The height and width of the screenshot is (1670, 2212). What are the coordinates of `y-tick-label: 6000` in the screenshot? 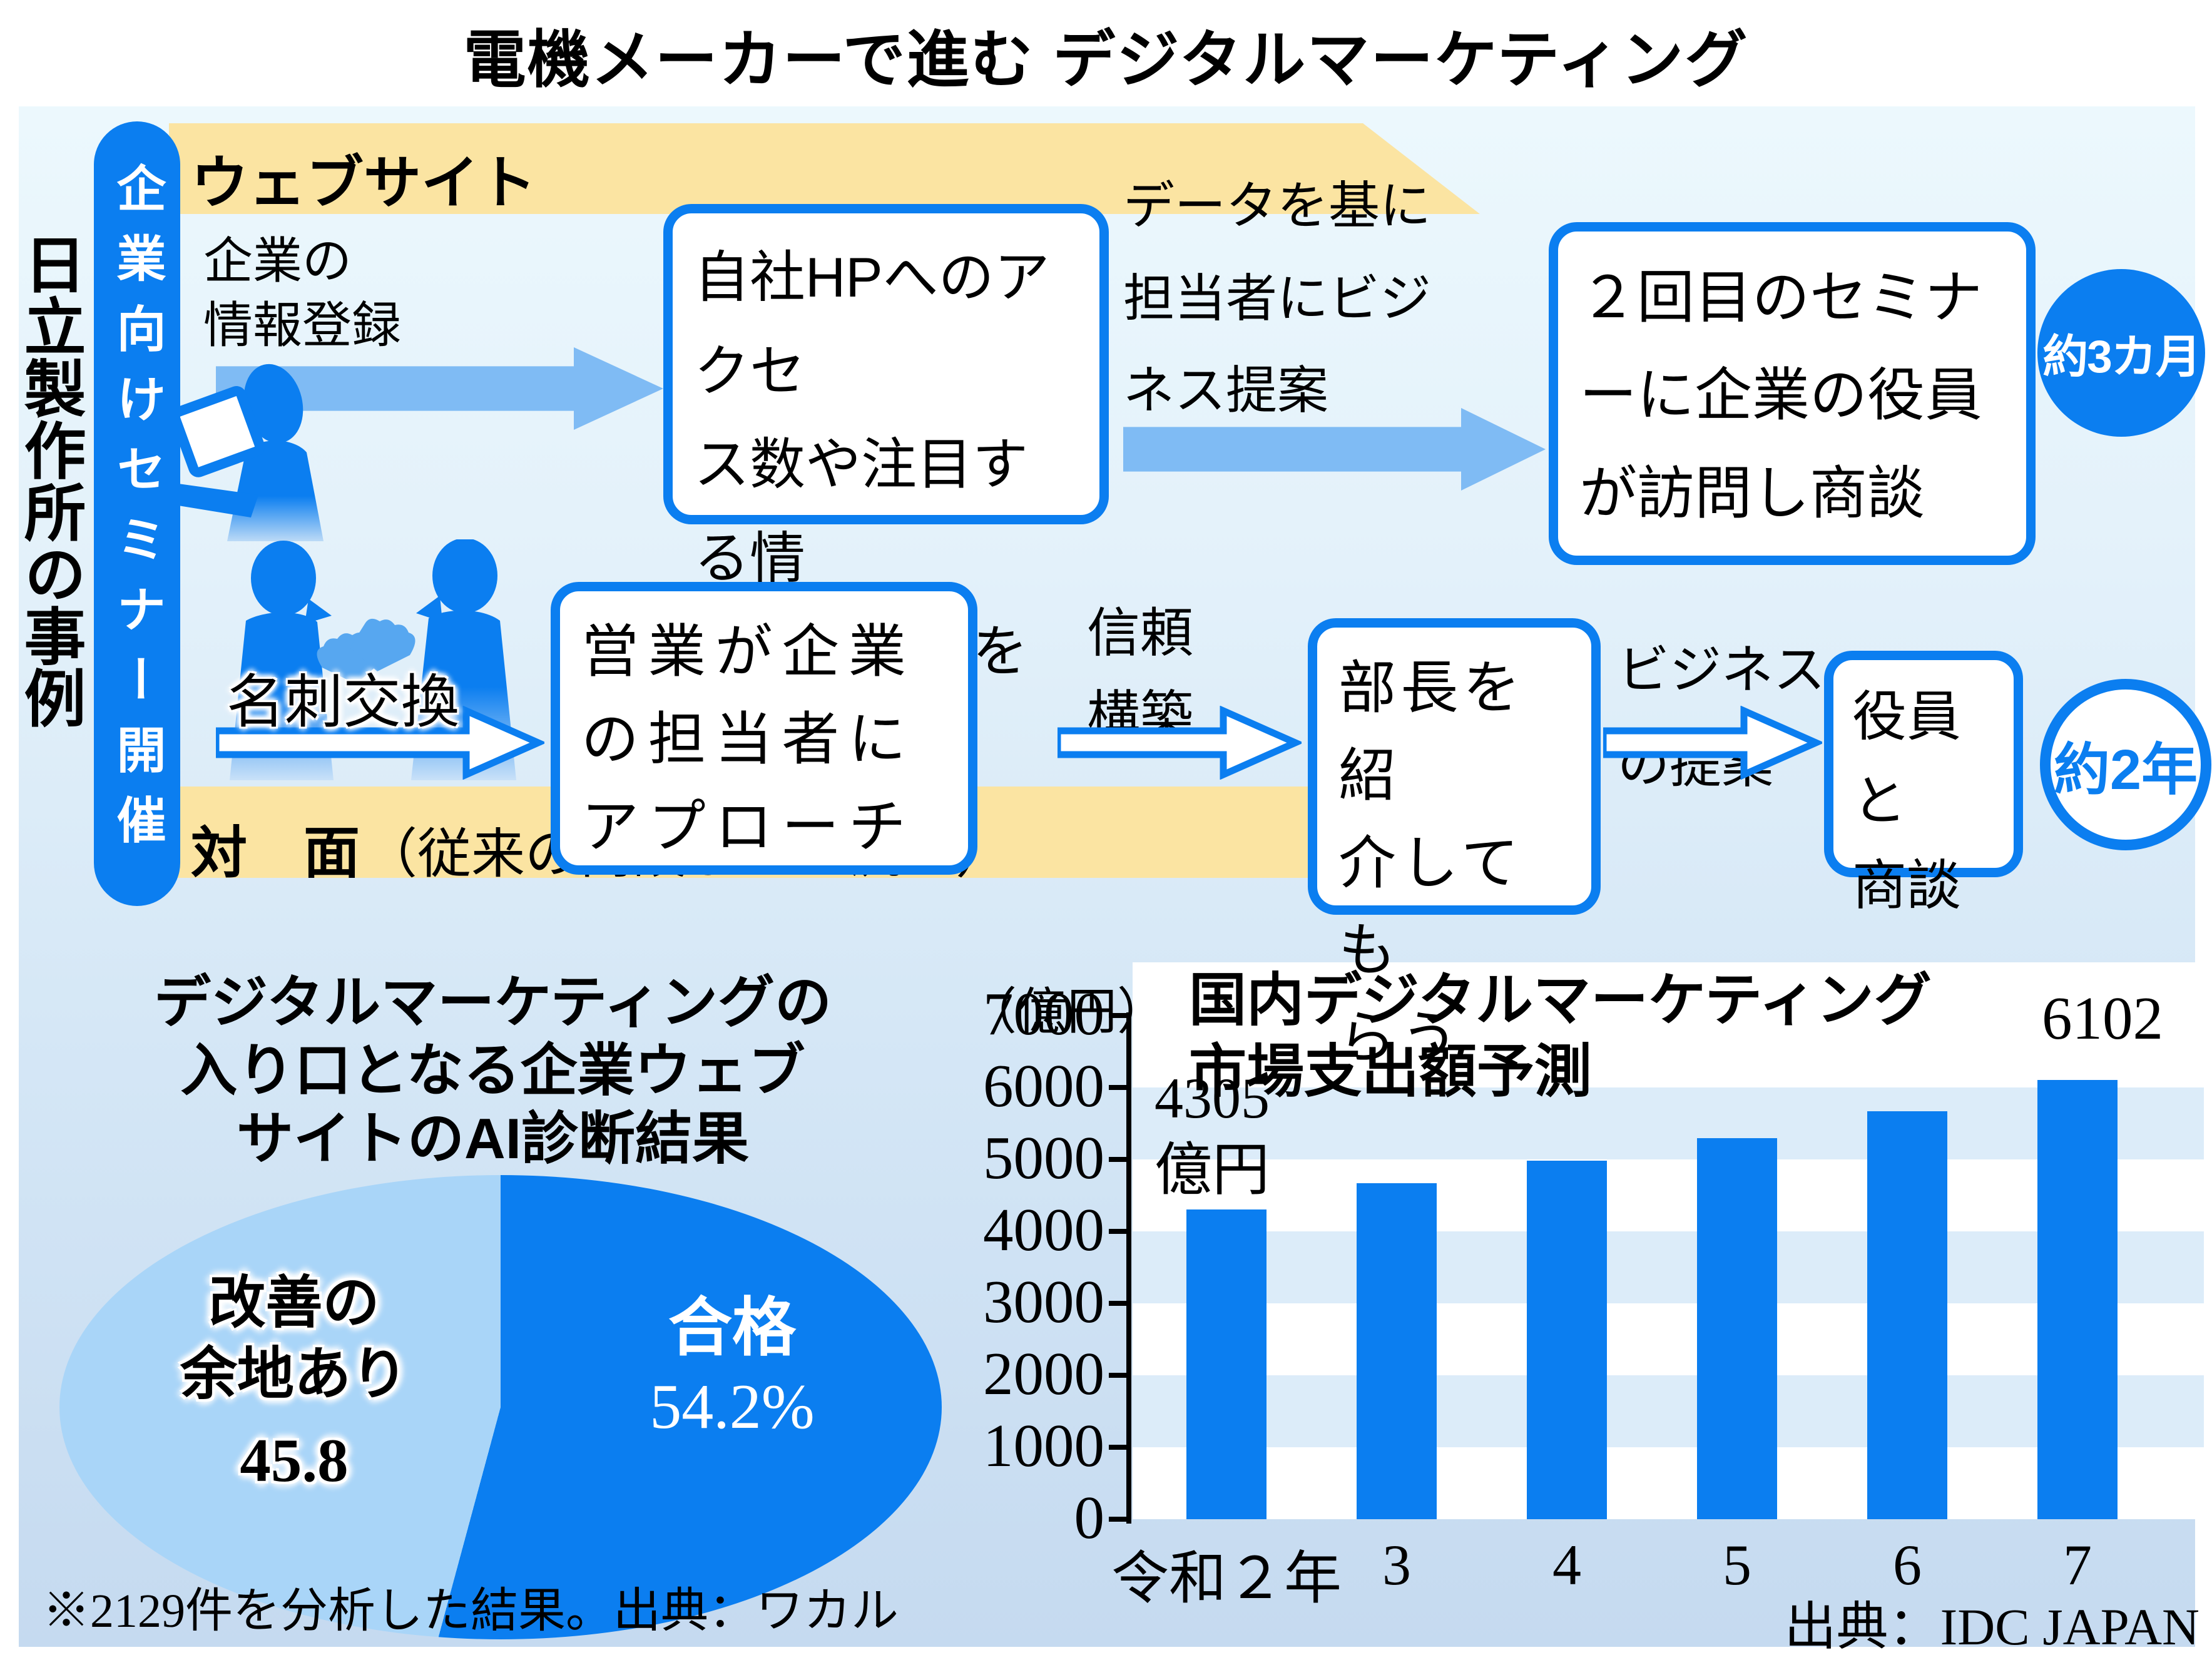 It's located at (1043, 1085).